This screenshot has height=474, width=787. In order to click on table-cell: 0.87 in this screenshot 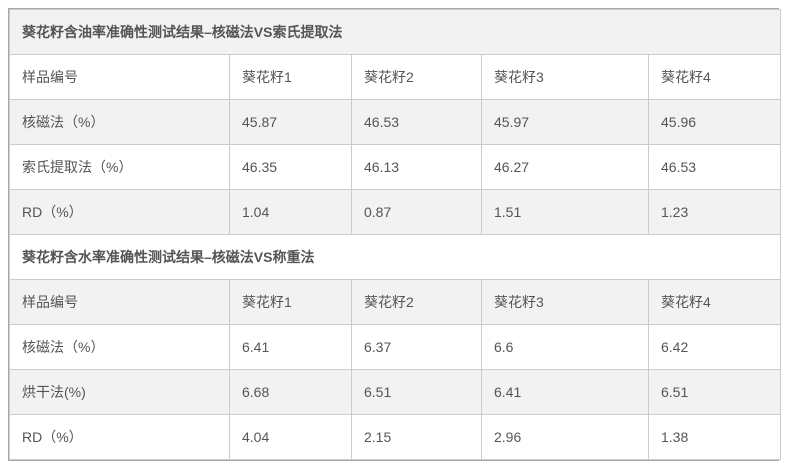, I will do `click(416, 212)`.